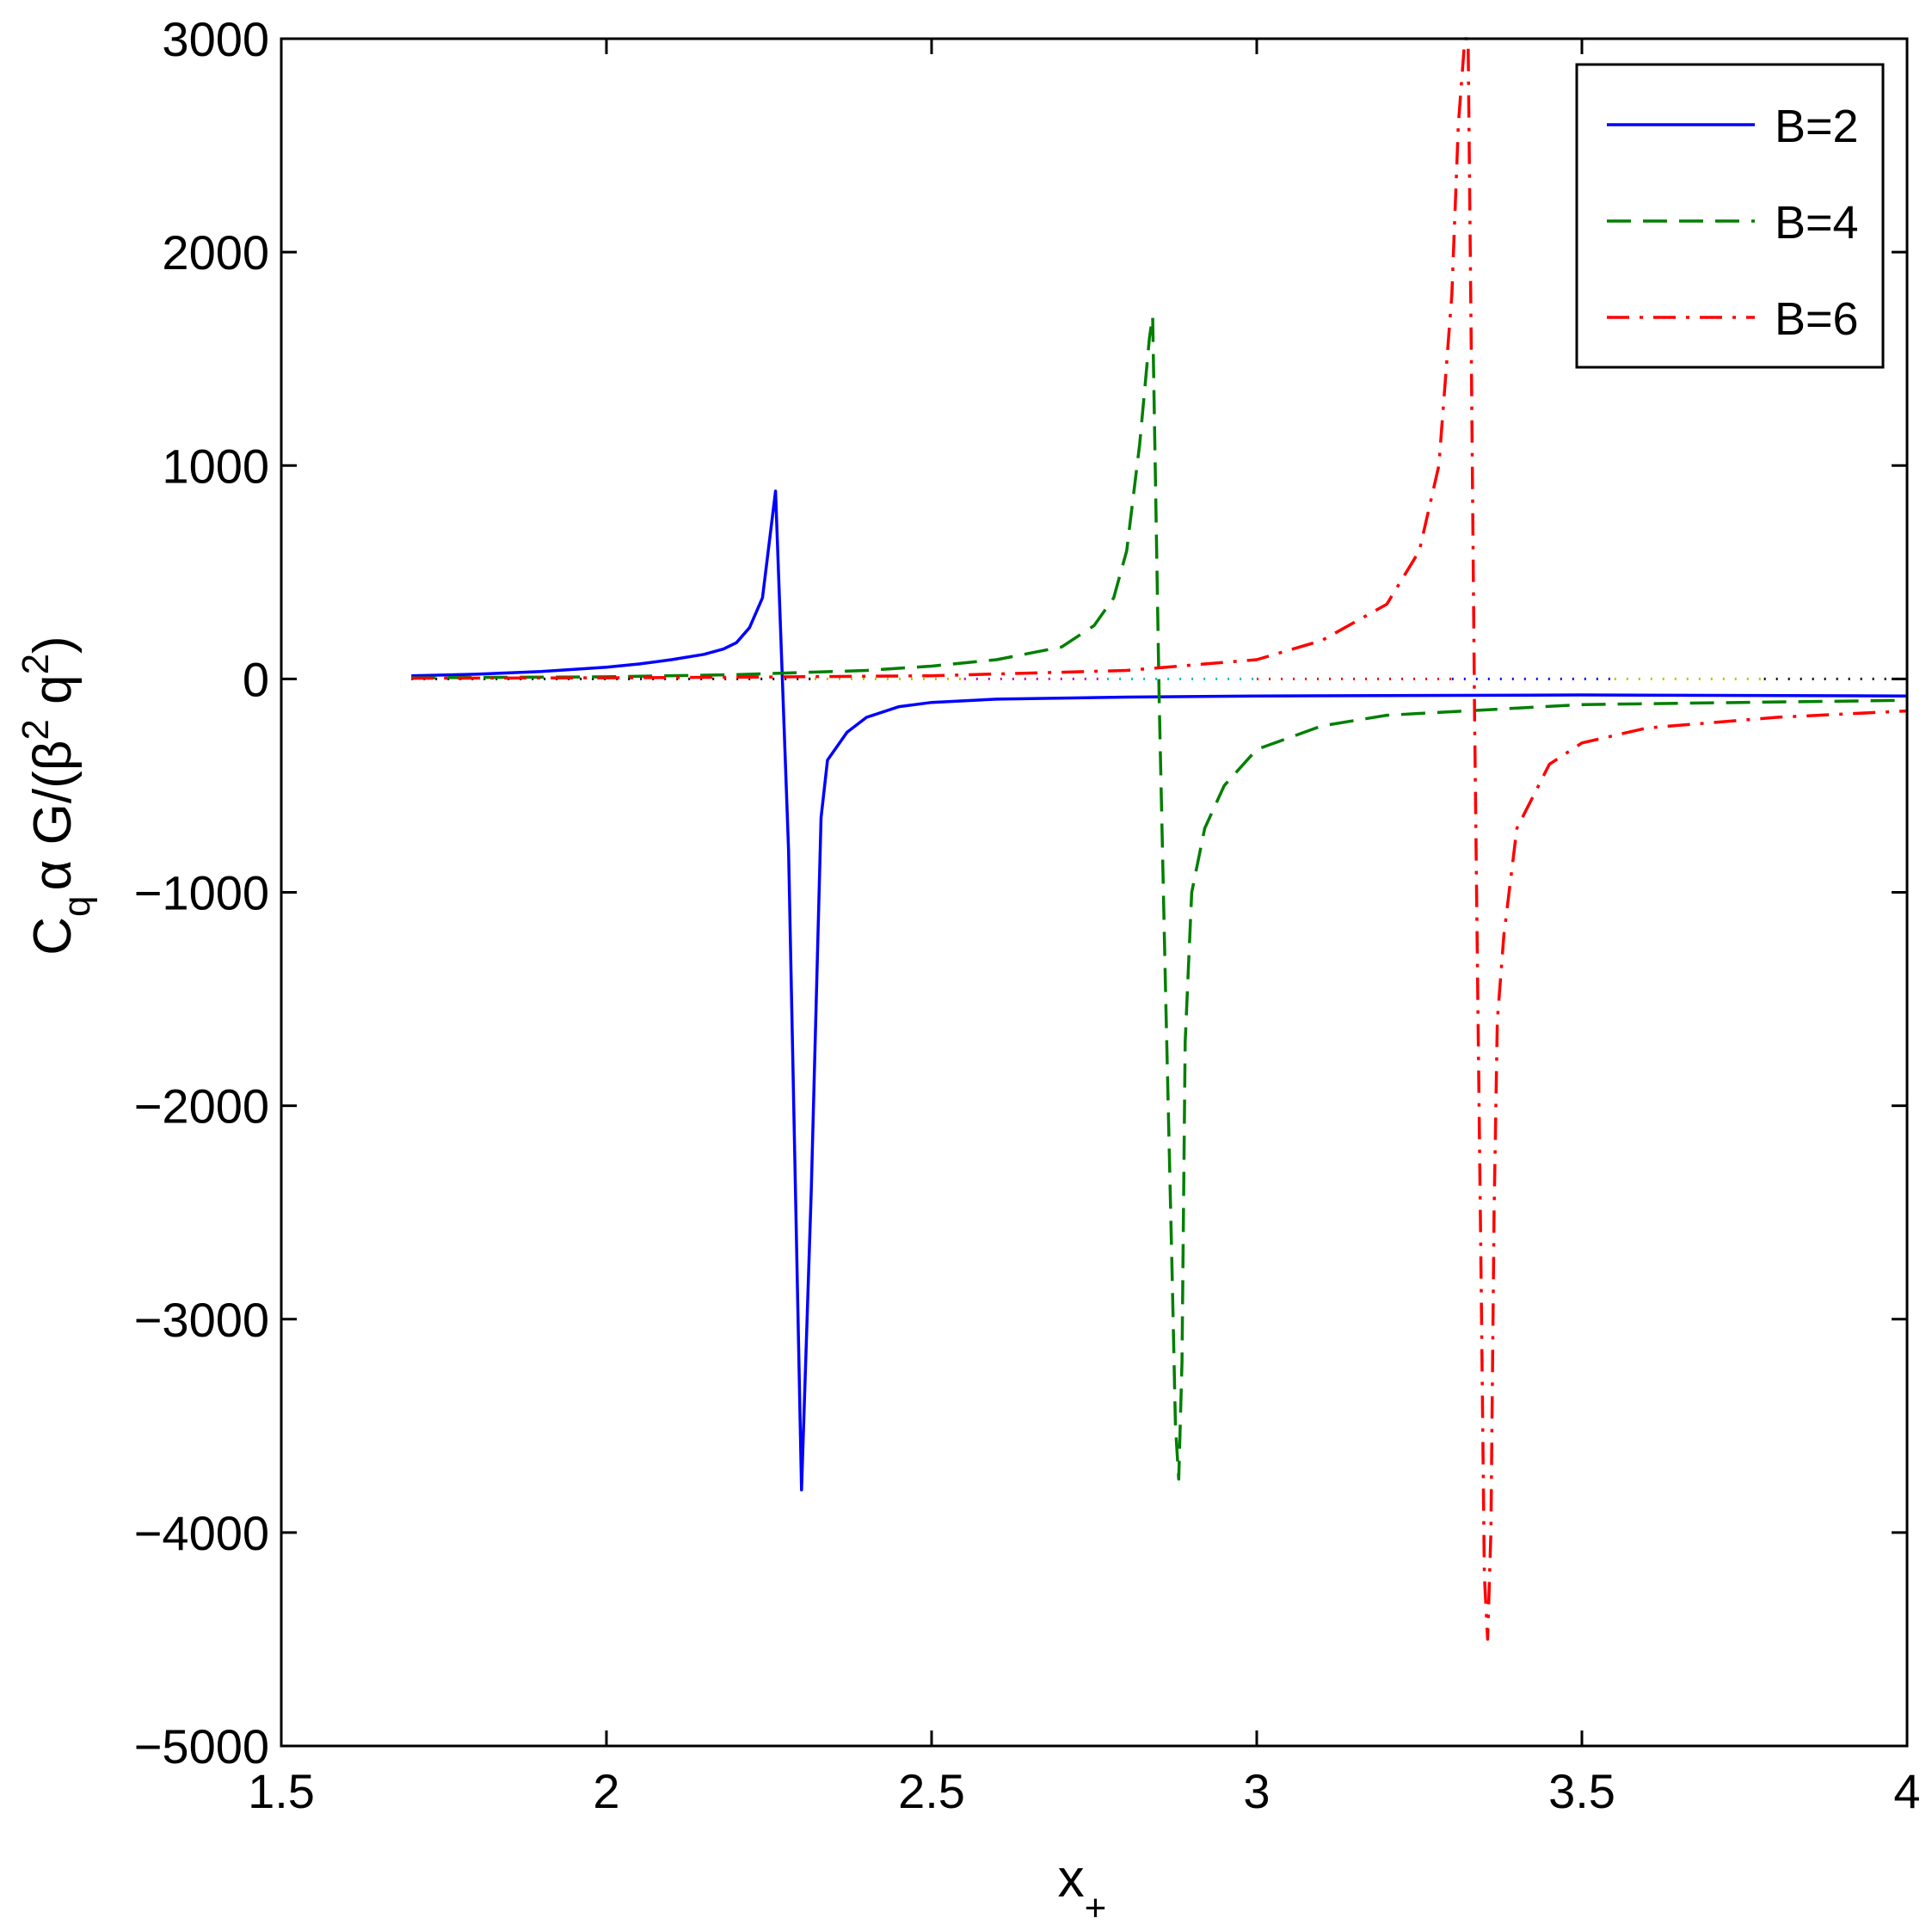  Describe the element at coordinates (201, 893) in the screenshot. I see `y-tick-label: −1000` at that location.